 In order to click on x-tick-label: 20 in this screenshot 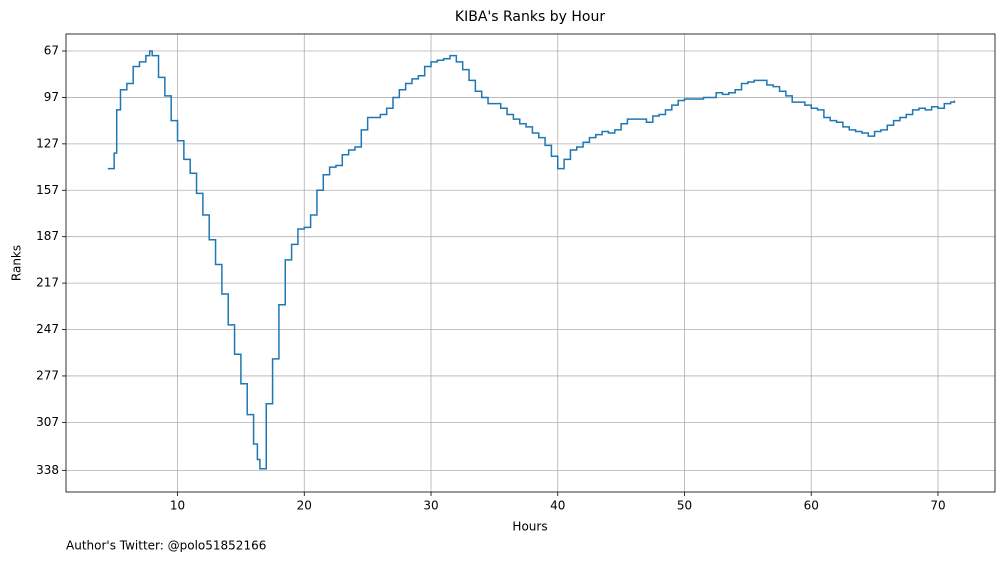, I will do `click(304, 506)`.